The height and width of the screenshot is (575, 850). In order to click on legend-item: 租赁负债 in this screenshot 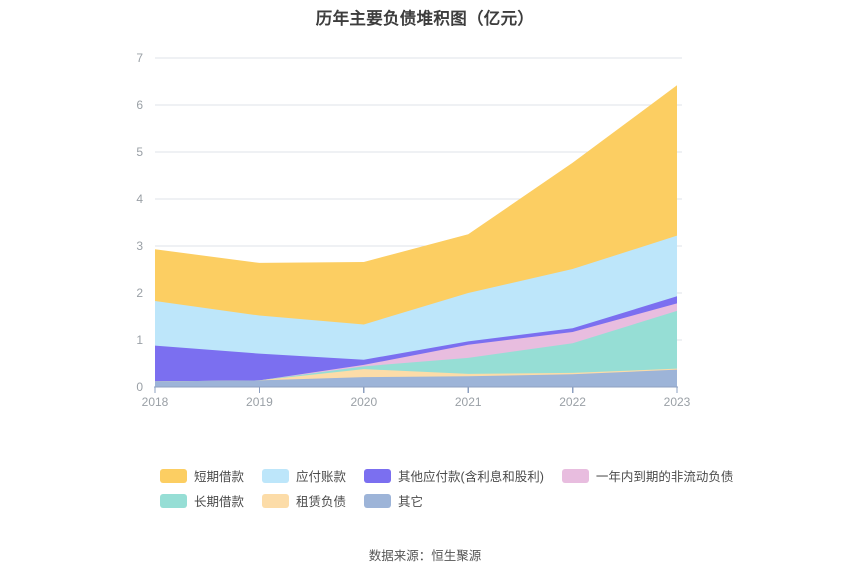, I will do `click(304, 500)`.